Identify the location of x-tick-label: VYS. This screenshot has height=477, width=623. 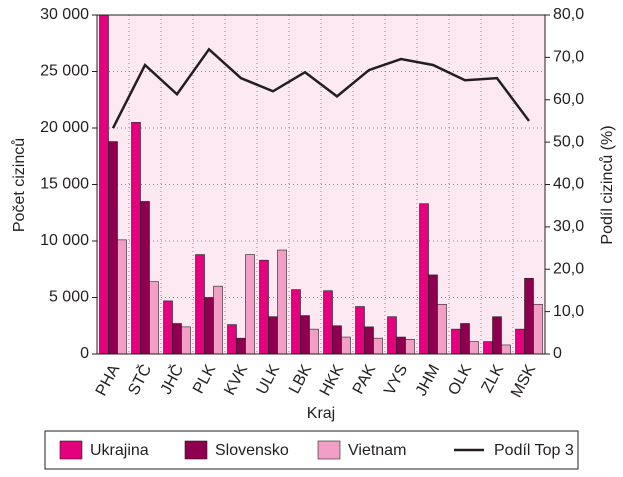
(396, 380).